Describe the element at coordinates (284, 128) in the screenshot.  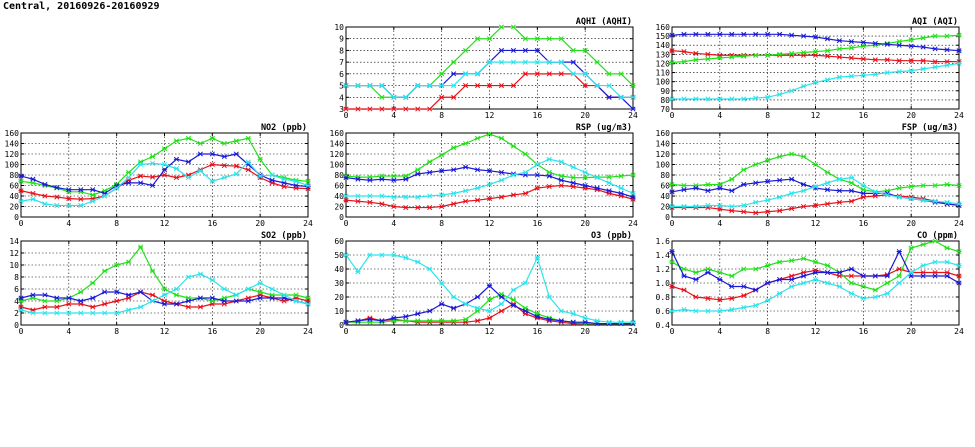
I see `plot-title-no2: NO2 (ppb)` at that location.